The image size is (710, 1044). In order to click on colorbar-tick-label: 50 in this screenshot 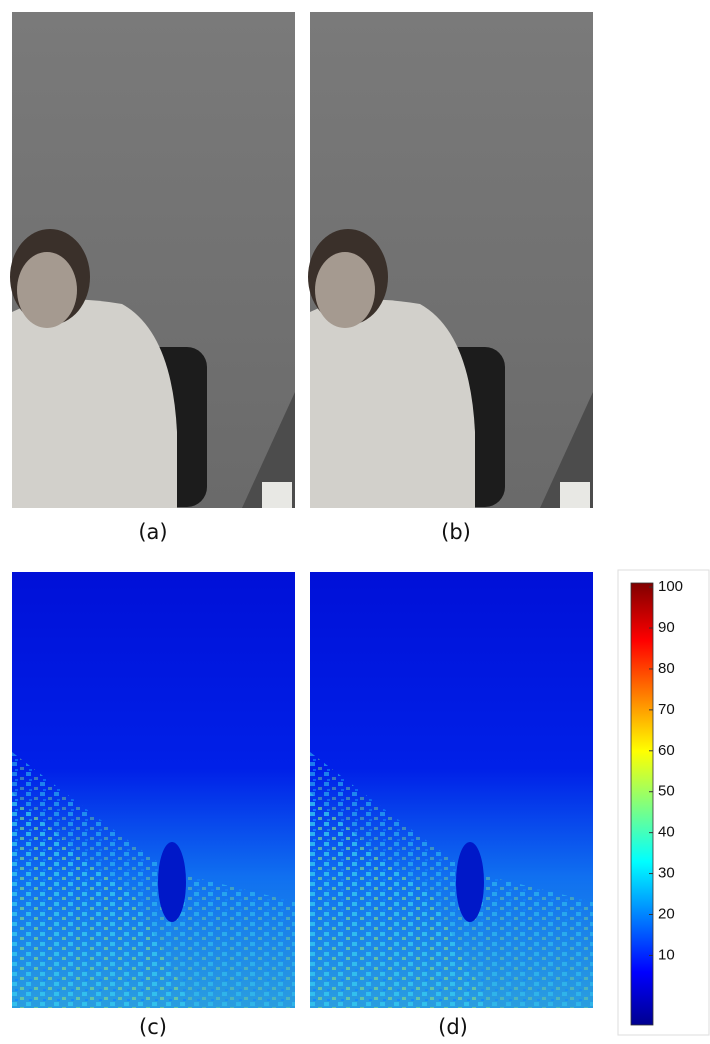, I will do `click(666, 791)`.